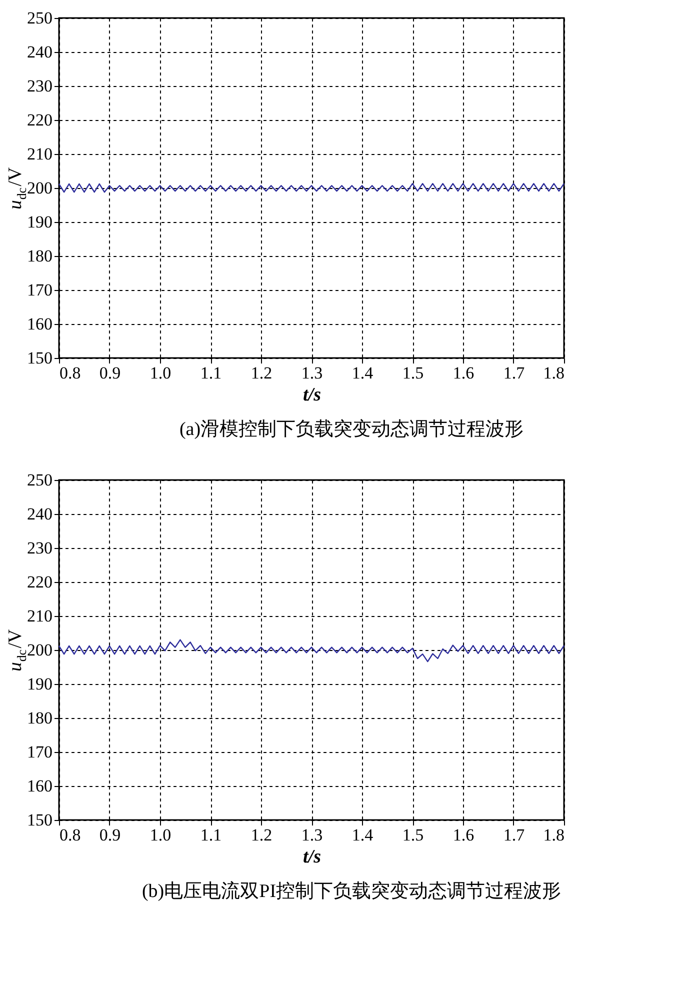 The image size is (700, 999). Describe the element at coordinates (352, 891) in the screenshot. I see `text: (b)电压电流双PI控制下负载突变动态调节过程波形` at that location.